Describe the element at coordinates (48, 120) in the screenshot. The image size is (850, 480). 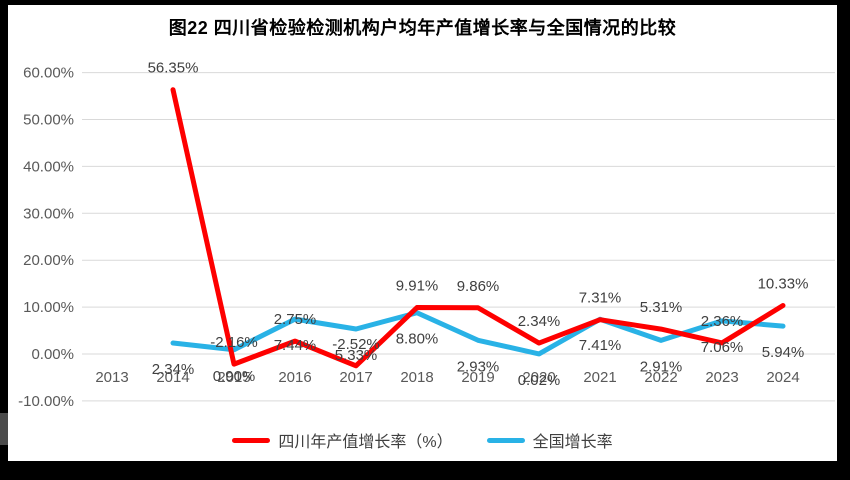
I see `y-tick-label: 50.00%` at that location.